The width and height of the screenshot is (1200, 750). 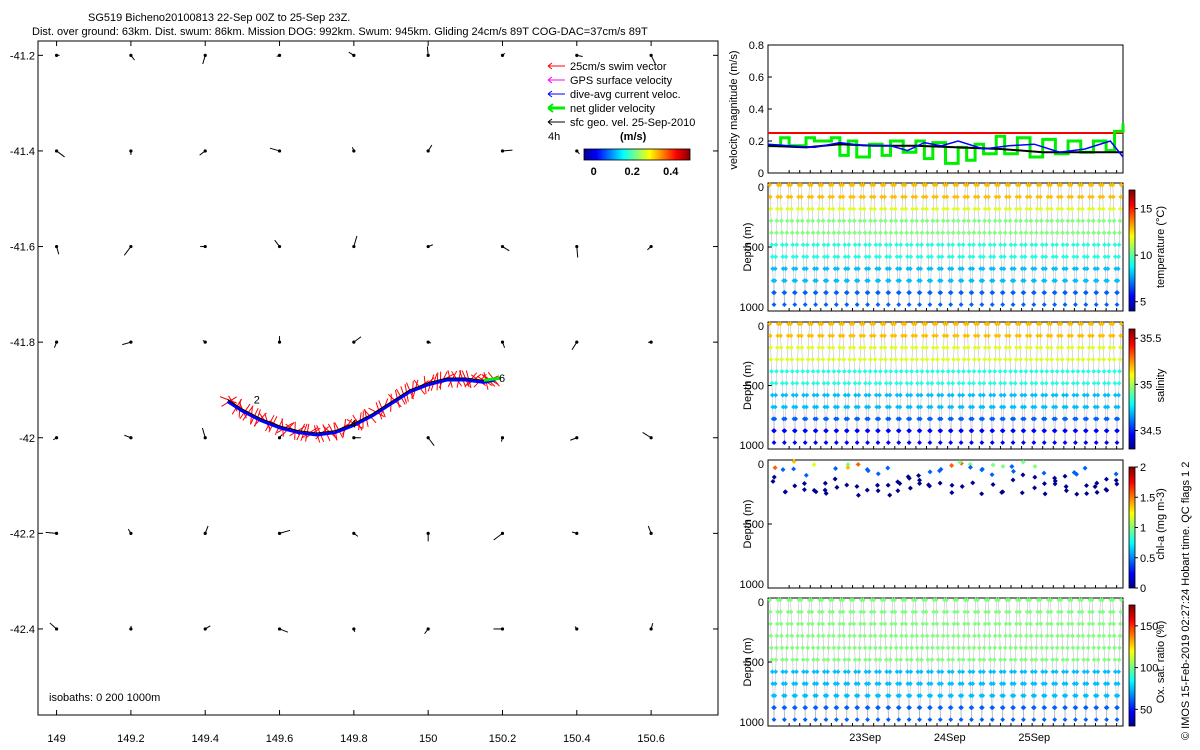 I want to click on geo-velocity-arrow, so click(x=274, y=149).